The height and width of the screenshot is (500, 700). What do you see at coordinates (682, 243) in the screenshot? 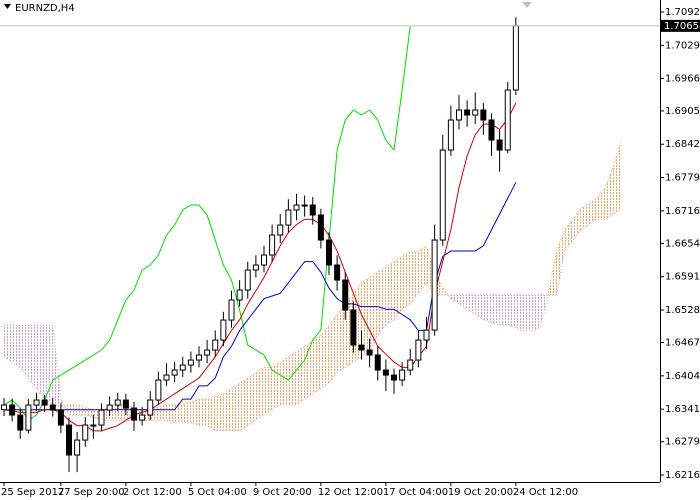
I see `y-tick-label: 1.66545` at bounding box center [682, 243].